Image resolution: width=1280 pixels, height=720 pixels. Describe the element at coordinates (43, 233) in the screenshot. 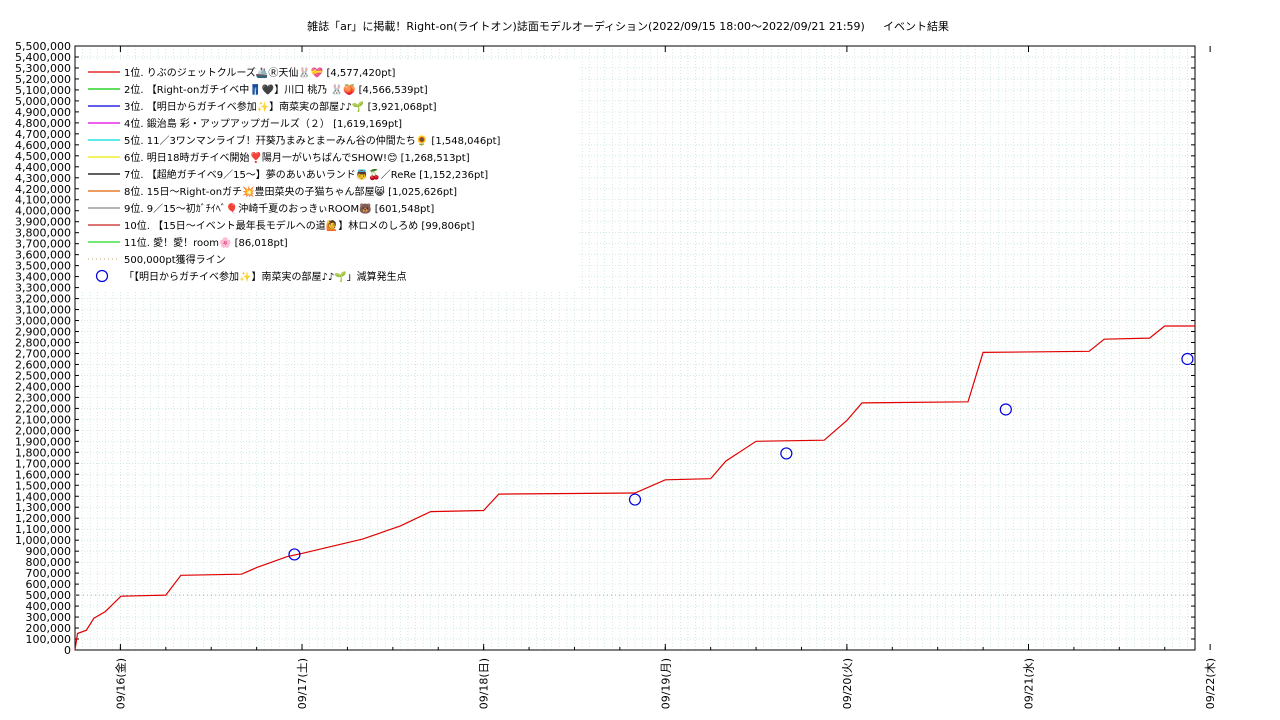

I see `y-tick-label: 3,800,000` at that location.